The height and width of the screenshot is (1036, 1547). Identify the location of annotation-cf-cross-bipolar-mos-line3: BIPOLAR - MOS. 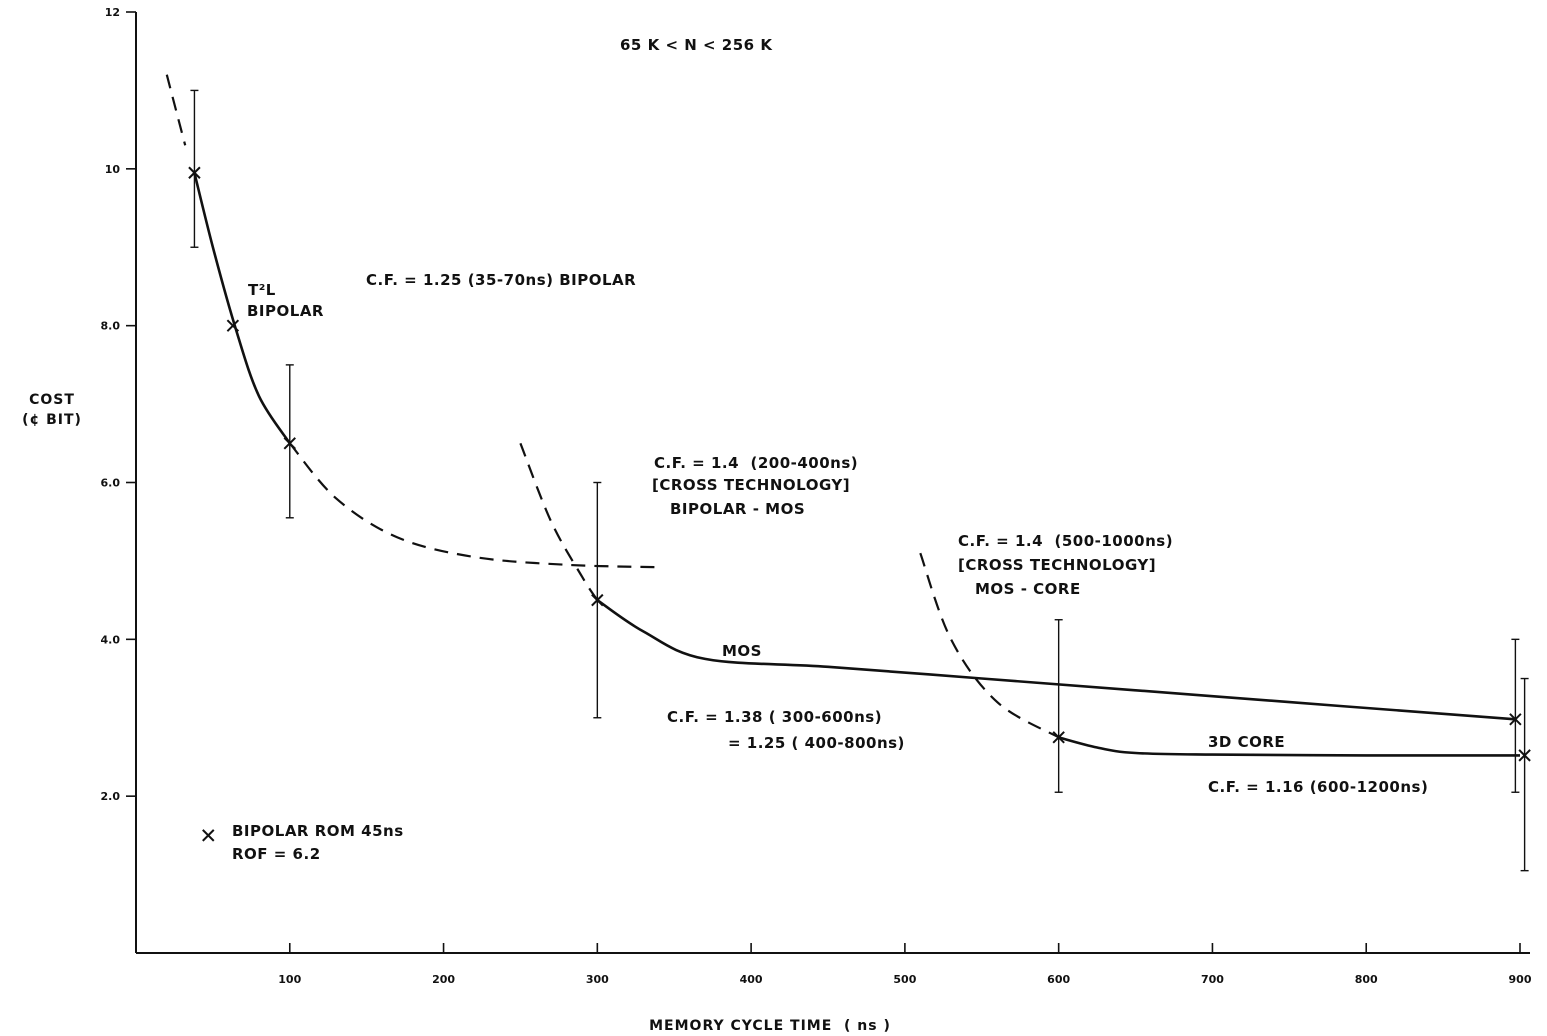
(737, 509).